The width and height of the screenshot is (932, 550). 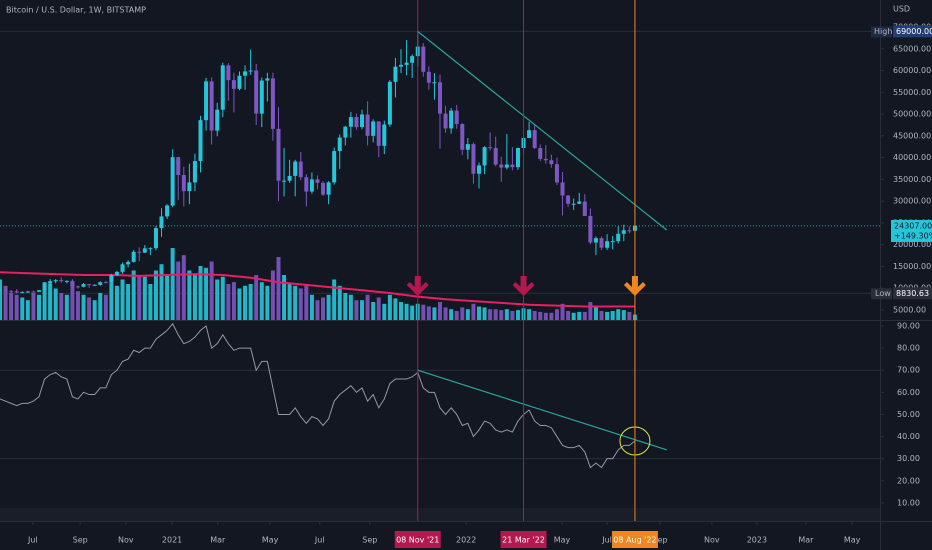 I want to click on y-tick-label: 20000.00, so click(x=912, y=244).